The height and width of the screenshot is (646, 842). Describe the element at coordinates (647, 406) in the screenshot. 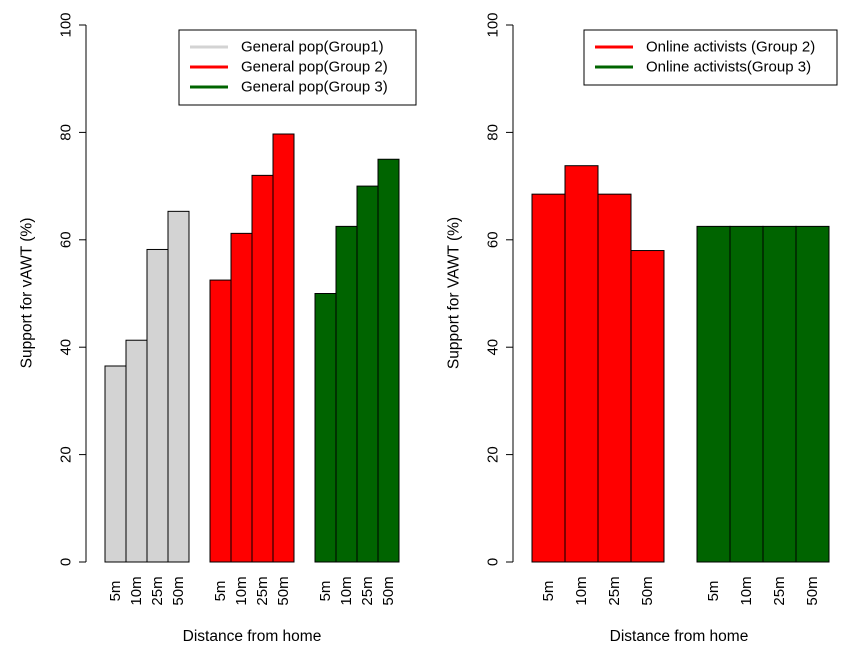

I see `bar-online-activists-group-2-50m` at that location.